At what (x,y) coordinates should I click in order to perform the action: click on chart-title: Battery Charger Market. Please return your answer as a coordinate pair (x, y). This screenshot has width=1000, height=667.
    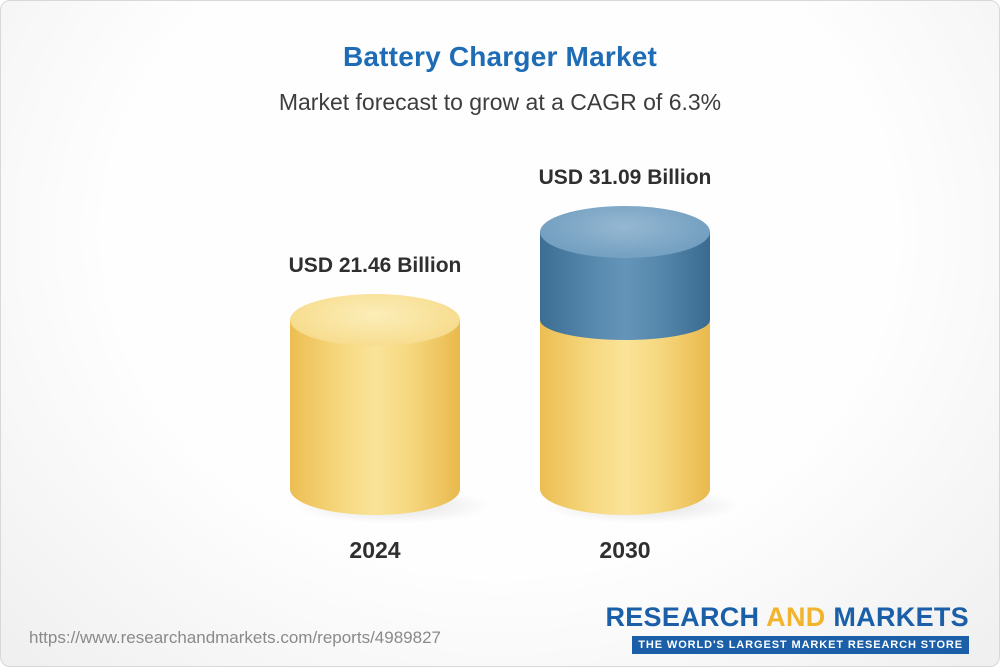
    Looking at the image, I should click on (500, 56).